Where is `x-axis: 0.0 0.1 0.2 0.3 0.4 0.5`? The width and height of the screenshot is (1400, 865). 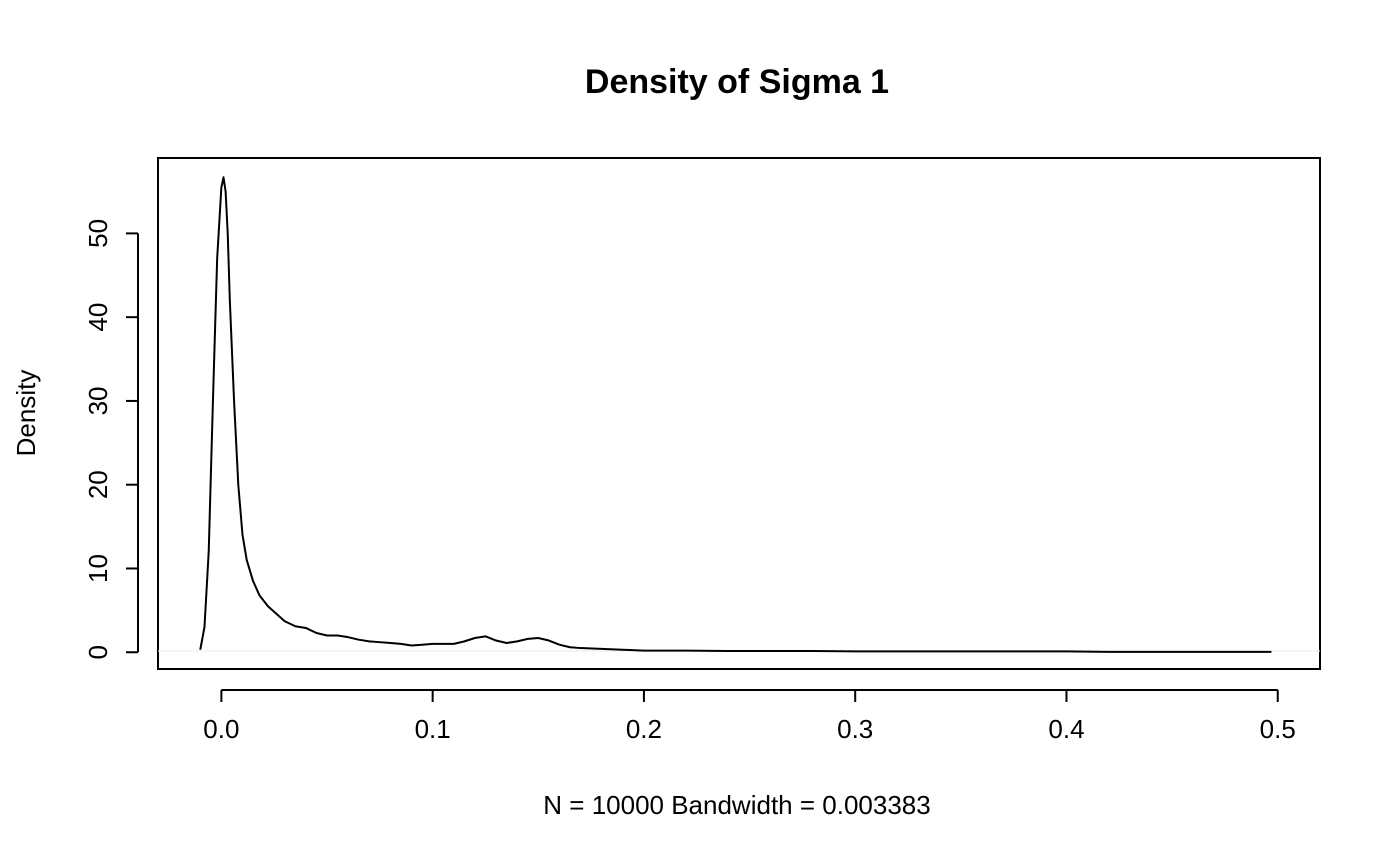
x-axis: 0.0 0.1 0.2 0.3 0.4 0.5 is located at coordinates (749, 716).